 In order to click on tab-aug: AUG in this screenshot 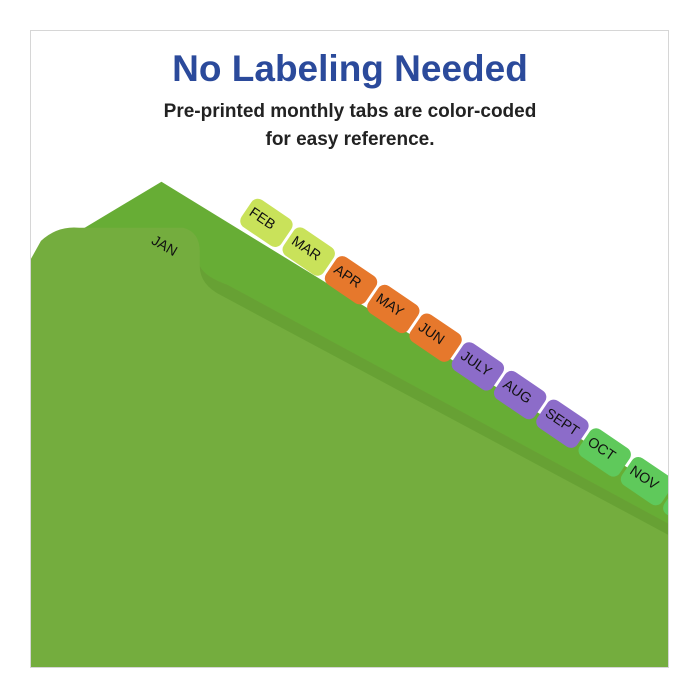, I will do `click(520, 395)`.